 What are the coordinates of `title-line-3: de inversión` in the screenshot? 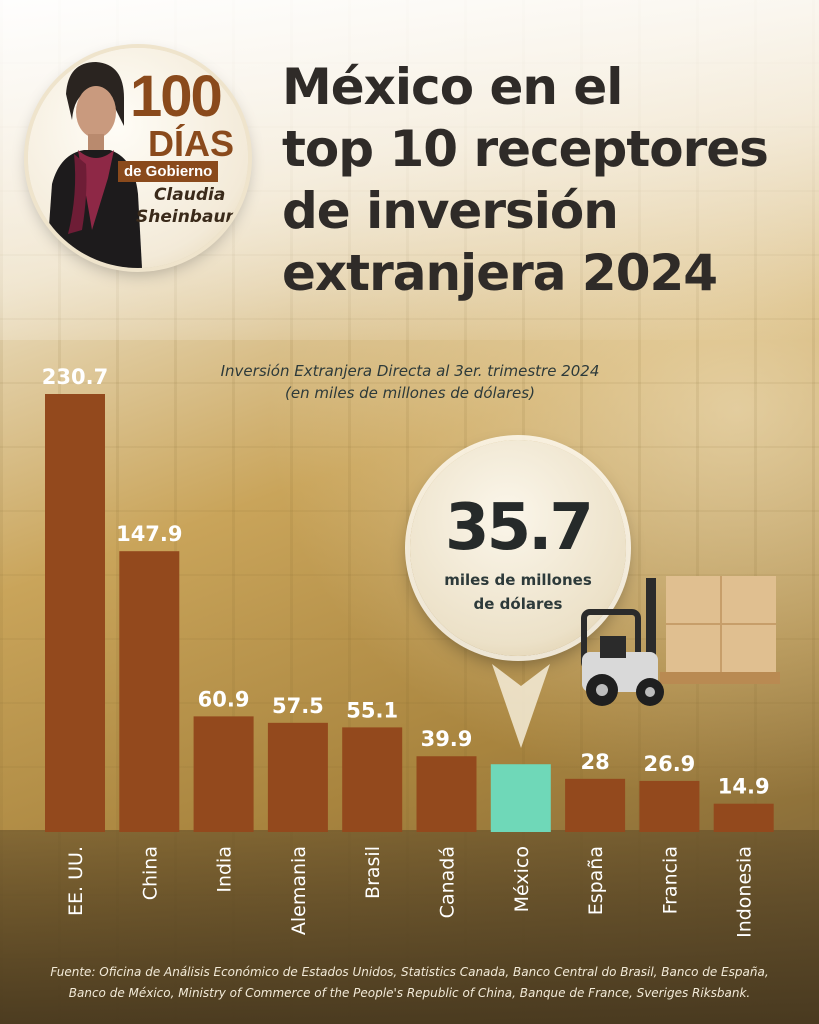 It's located at (450, 211).